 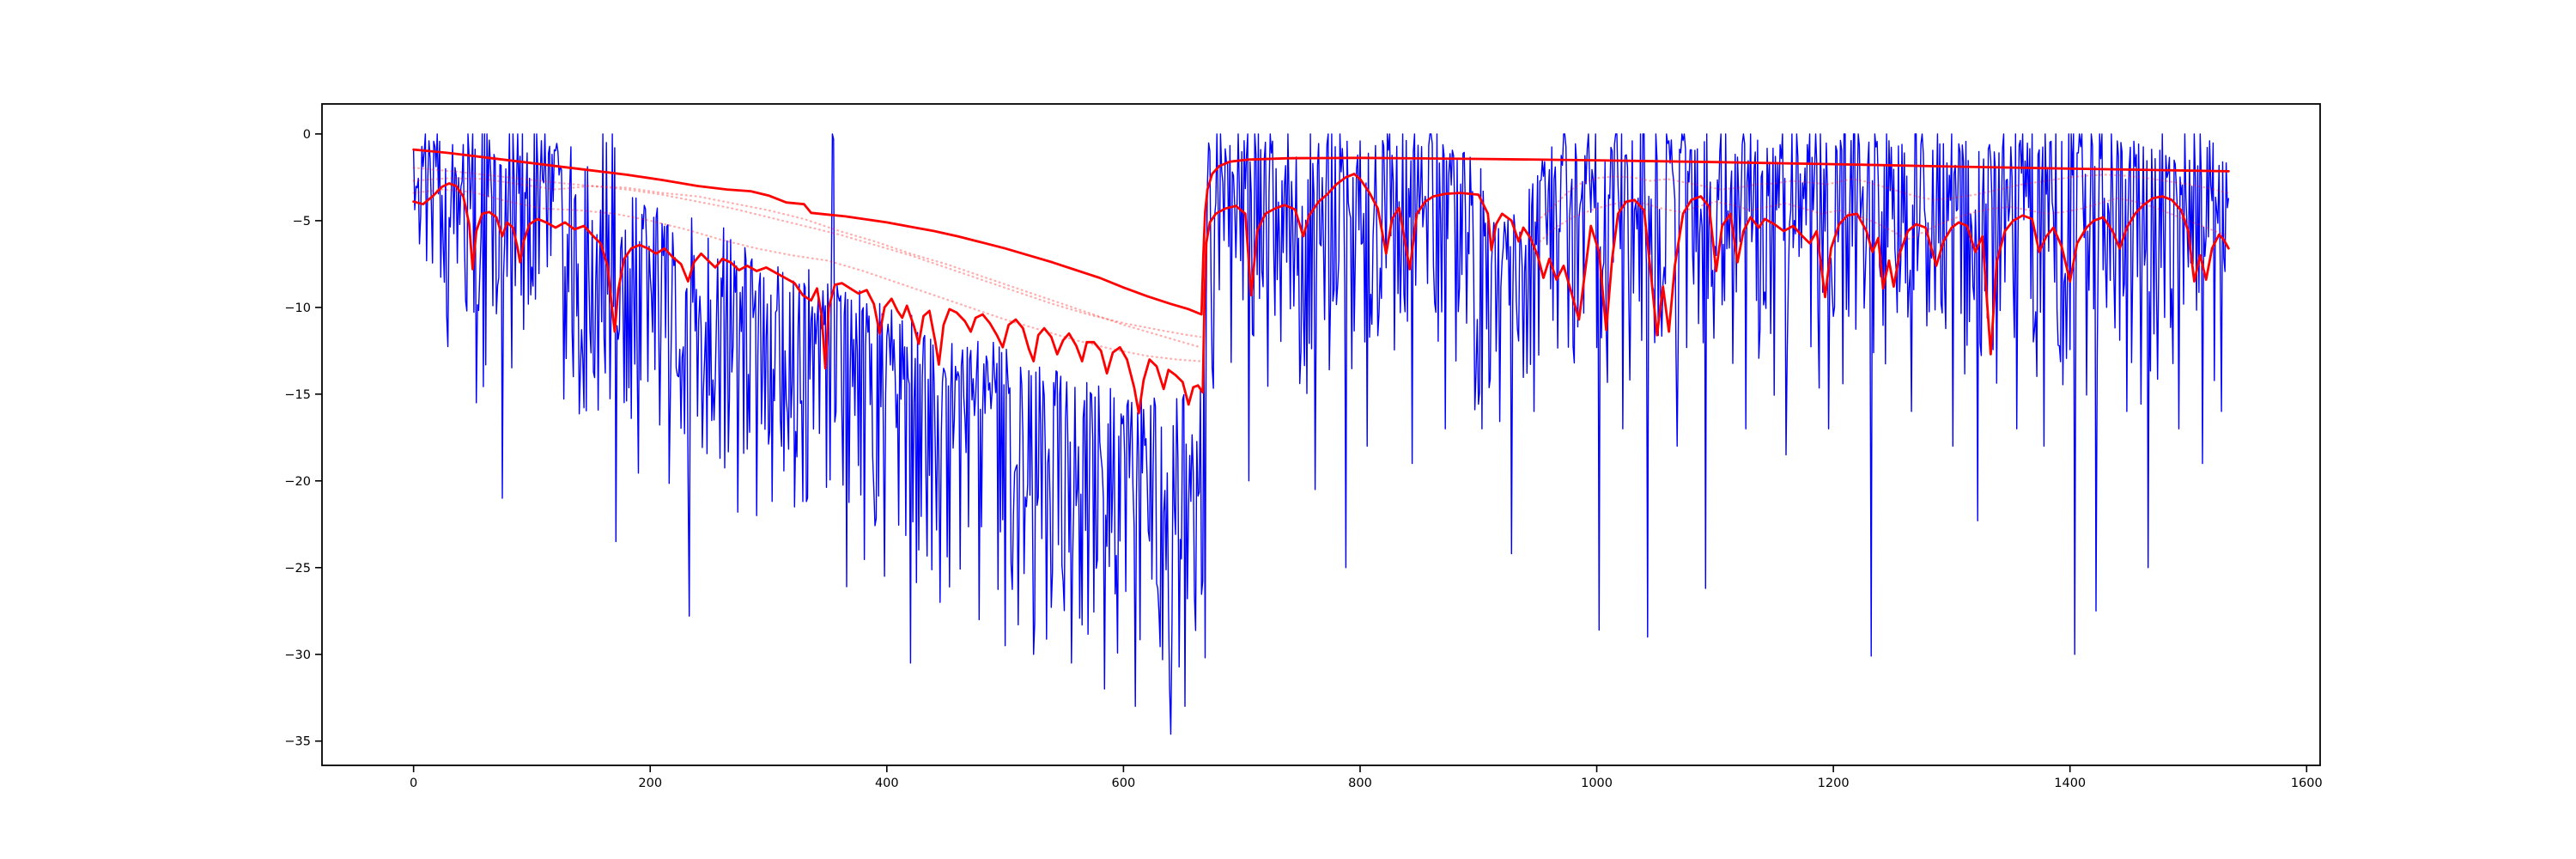 What do you see at coordinates (1360, 783) in the screenshot?
I see `x-tick-label: 800` at bounding box center [1360, 783].